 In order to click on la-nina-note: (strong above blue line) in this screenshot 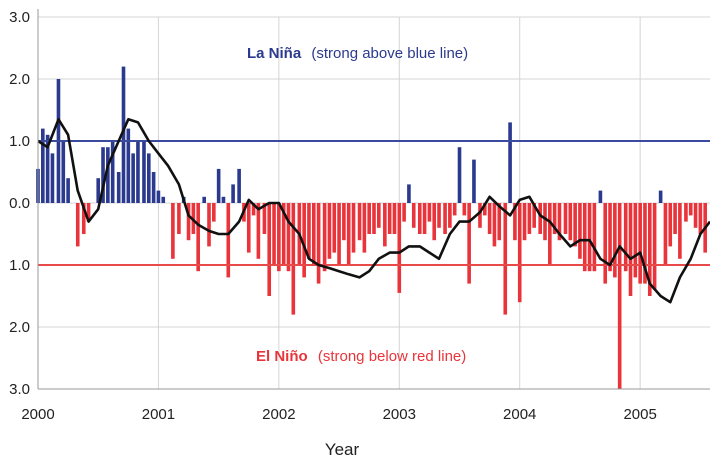, I will do `click(389, 53)`.